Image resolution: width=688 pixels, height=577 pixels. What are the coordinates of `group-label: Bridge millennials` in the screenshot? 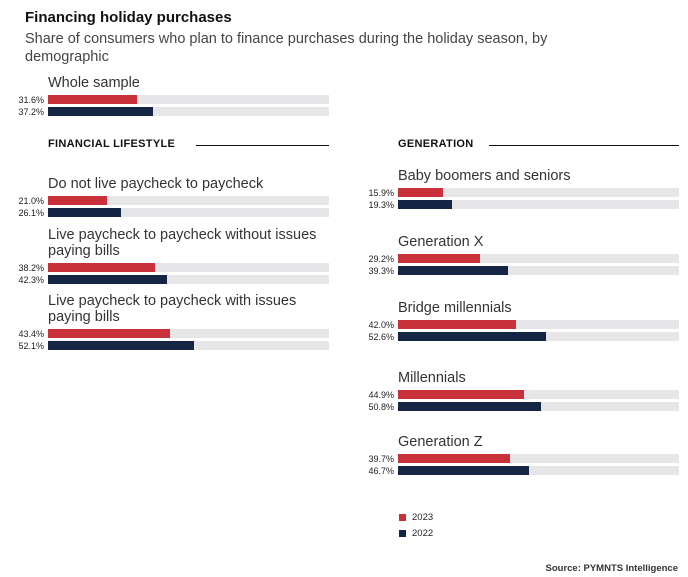 It's located at (455, 308).